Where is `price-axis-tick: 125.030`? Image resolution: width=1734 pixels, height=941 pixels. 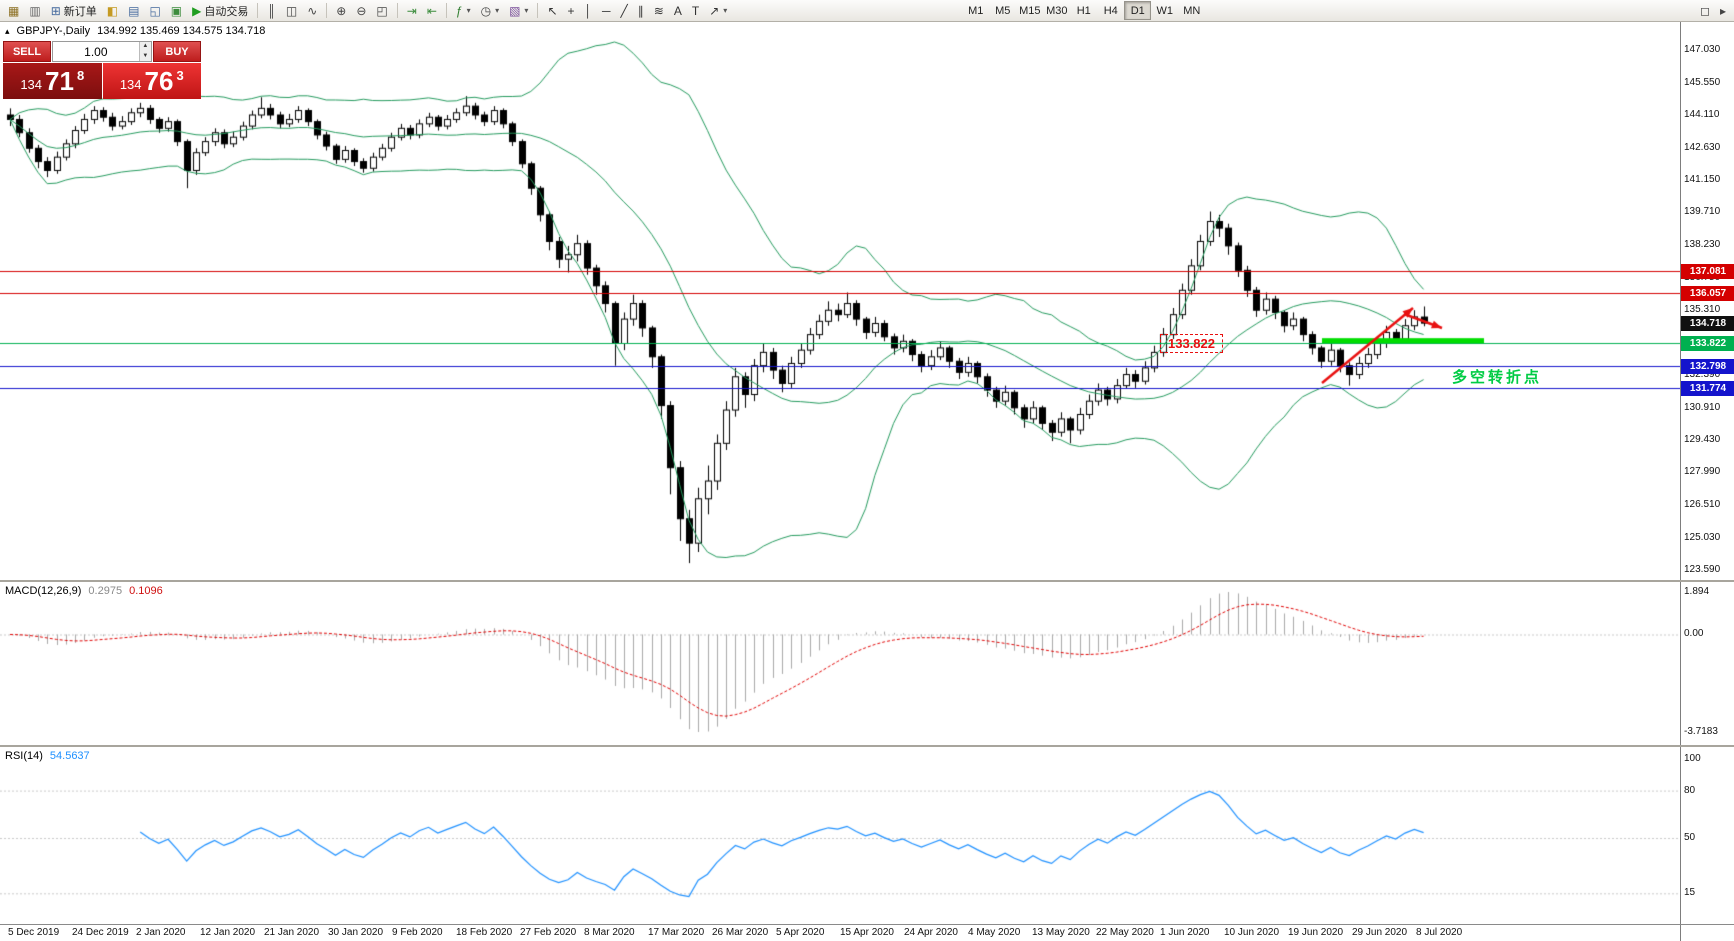 price-axis-tick: 125.030 is located at coordinates (1702, 538).